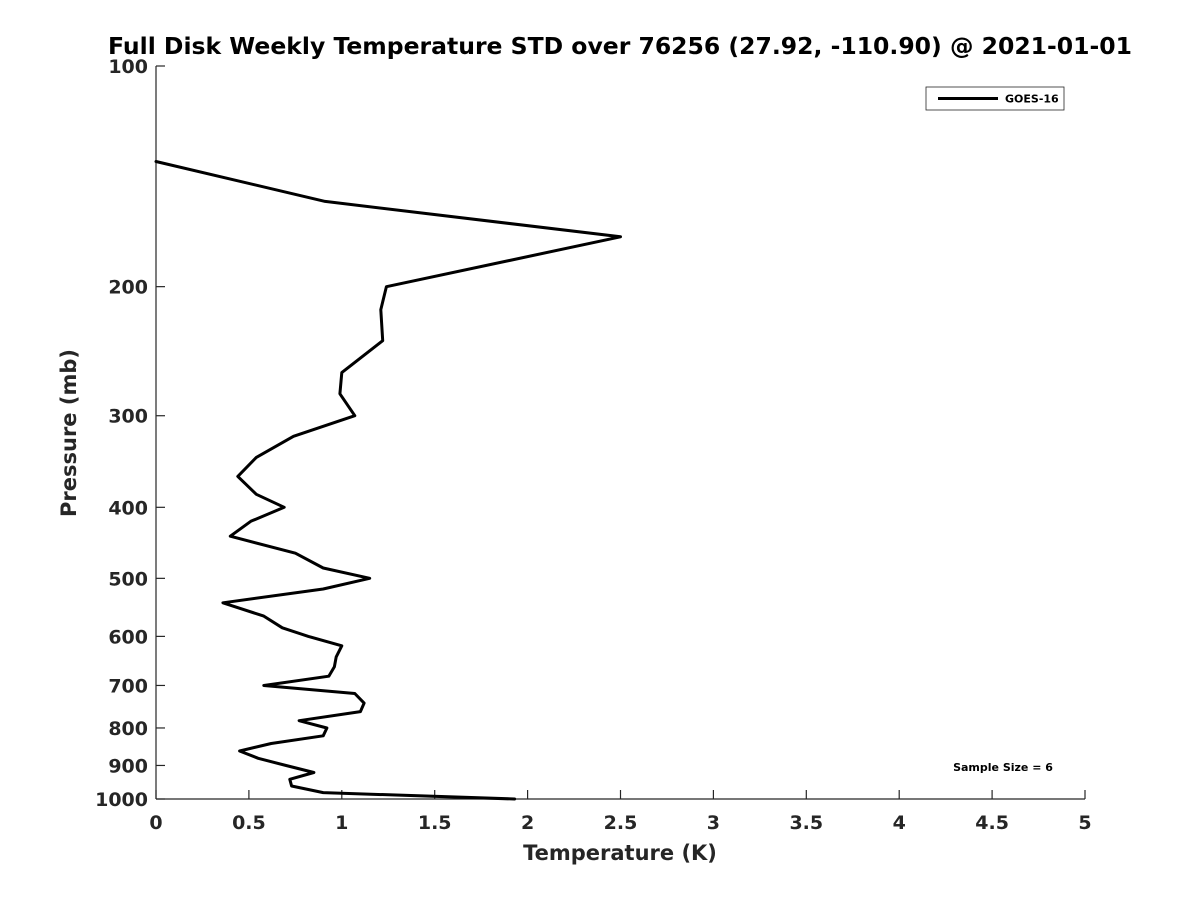 The height and width of the screenshot is (900, 1200). What do you see at coordinates (121, 800) in the screenshot?
I see `y-tick-label: 1000` at bounding box center [121, 800].